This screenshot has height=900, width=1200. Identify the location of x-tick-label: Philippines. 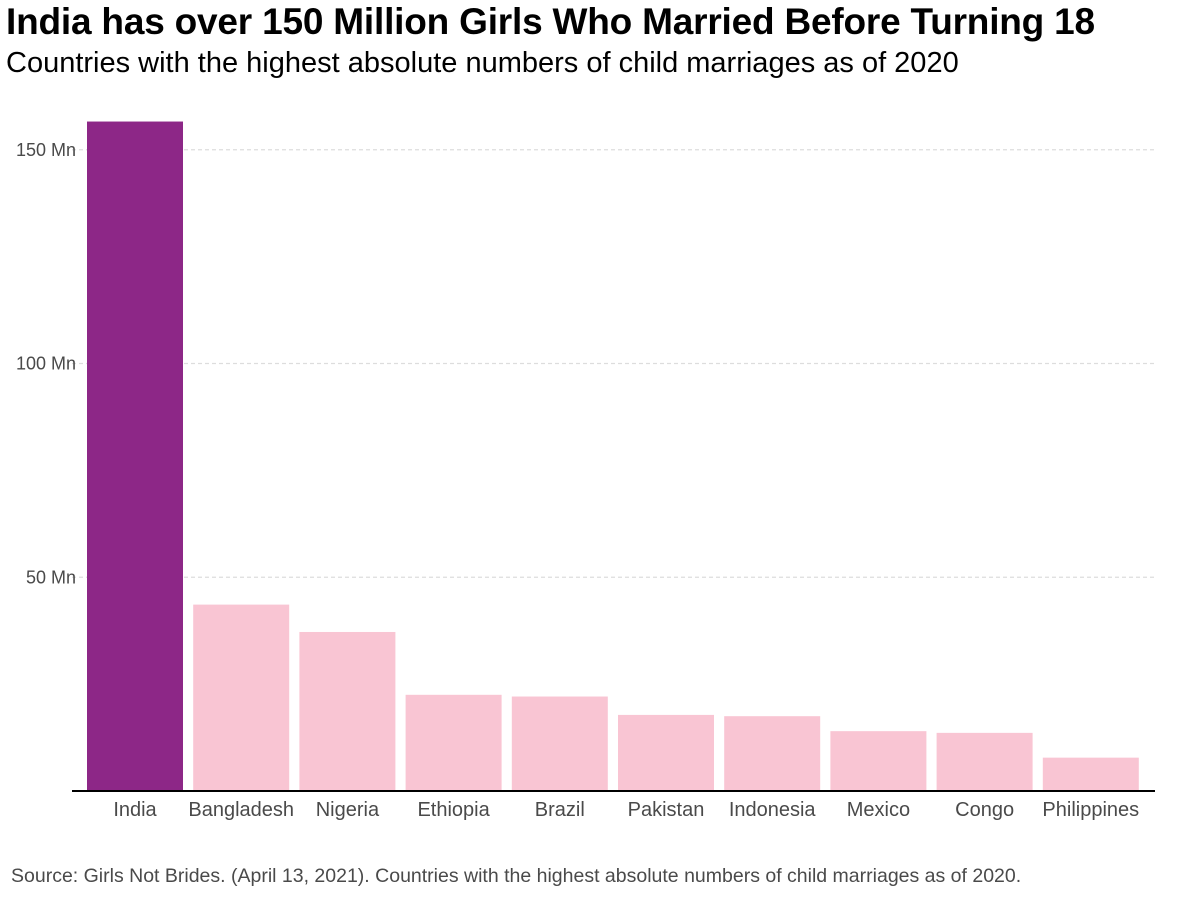
(1090, 810).